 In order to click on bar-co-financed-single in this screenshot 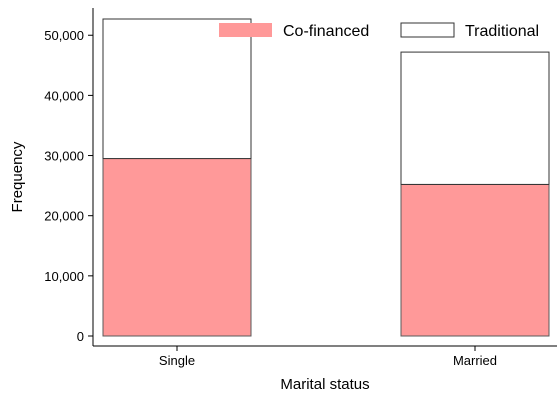, I will do `click(177, 247)`.